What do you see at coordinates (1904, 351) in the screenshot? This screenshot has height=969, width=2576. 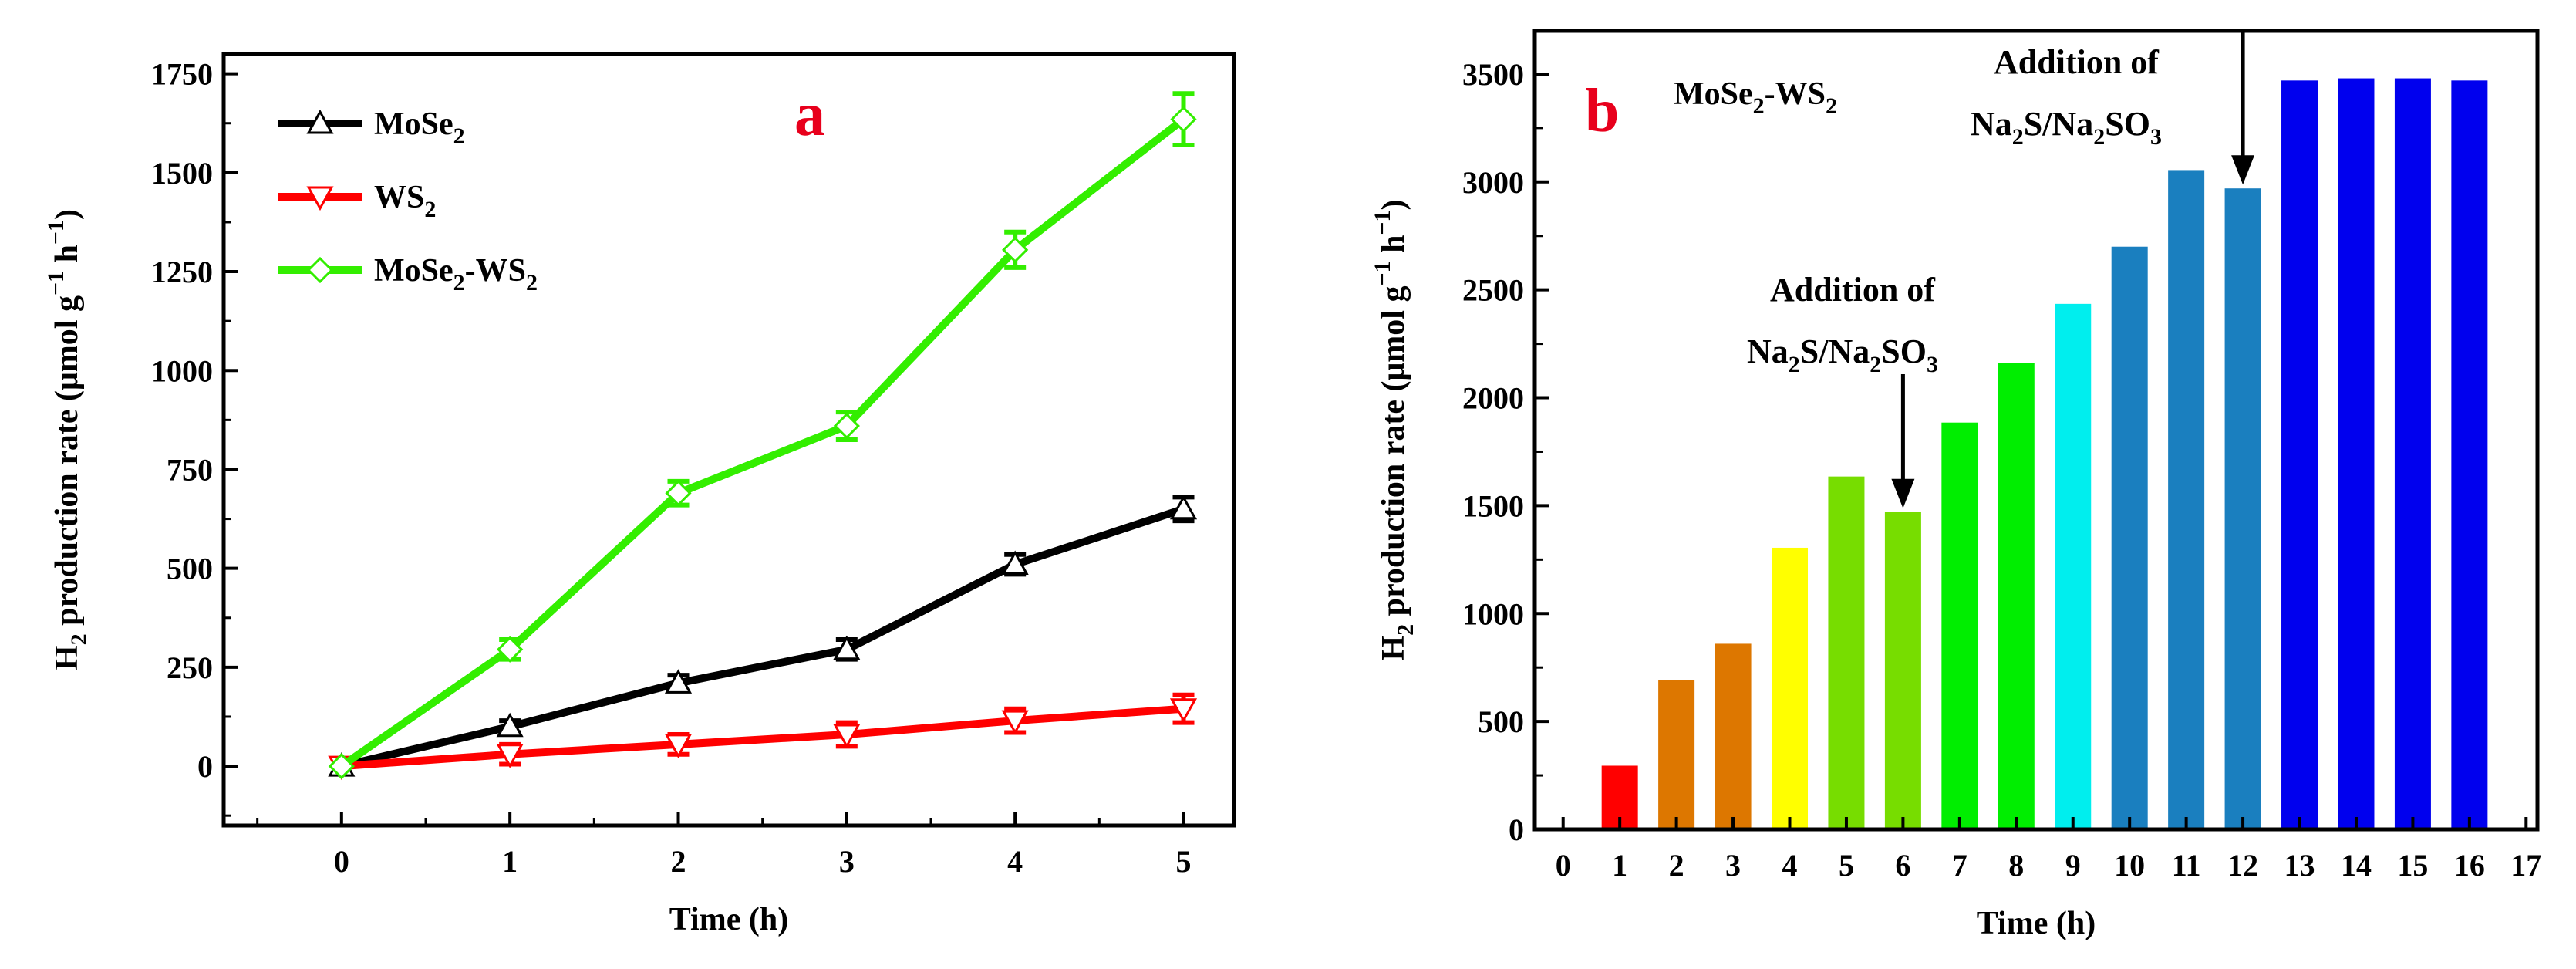 I see `annotation-line2-part: SO` at bounding box center [1904, 351].